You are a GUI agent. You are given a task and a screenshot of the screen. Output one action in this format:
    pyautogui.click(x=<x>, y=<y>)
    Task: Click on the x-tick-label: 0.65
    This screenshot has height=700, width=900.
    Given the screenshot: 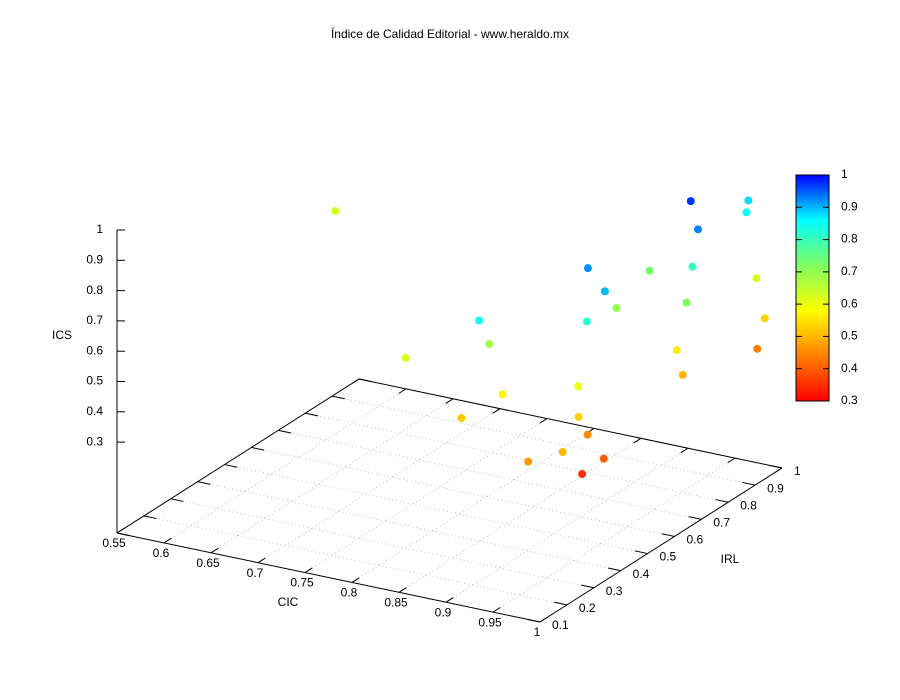 What is the action you would take?
    pyautogui.click(x=208, y=563)
    